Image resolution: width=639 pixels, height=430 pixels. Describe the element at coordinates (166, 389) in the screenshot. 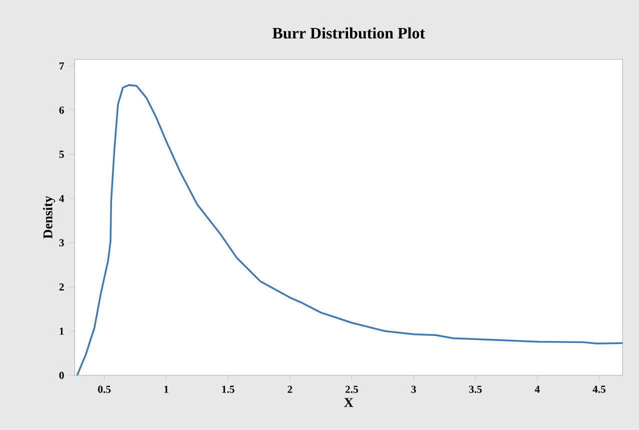

I see `x-tick-label: 1` at that location.